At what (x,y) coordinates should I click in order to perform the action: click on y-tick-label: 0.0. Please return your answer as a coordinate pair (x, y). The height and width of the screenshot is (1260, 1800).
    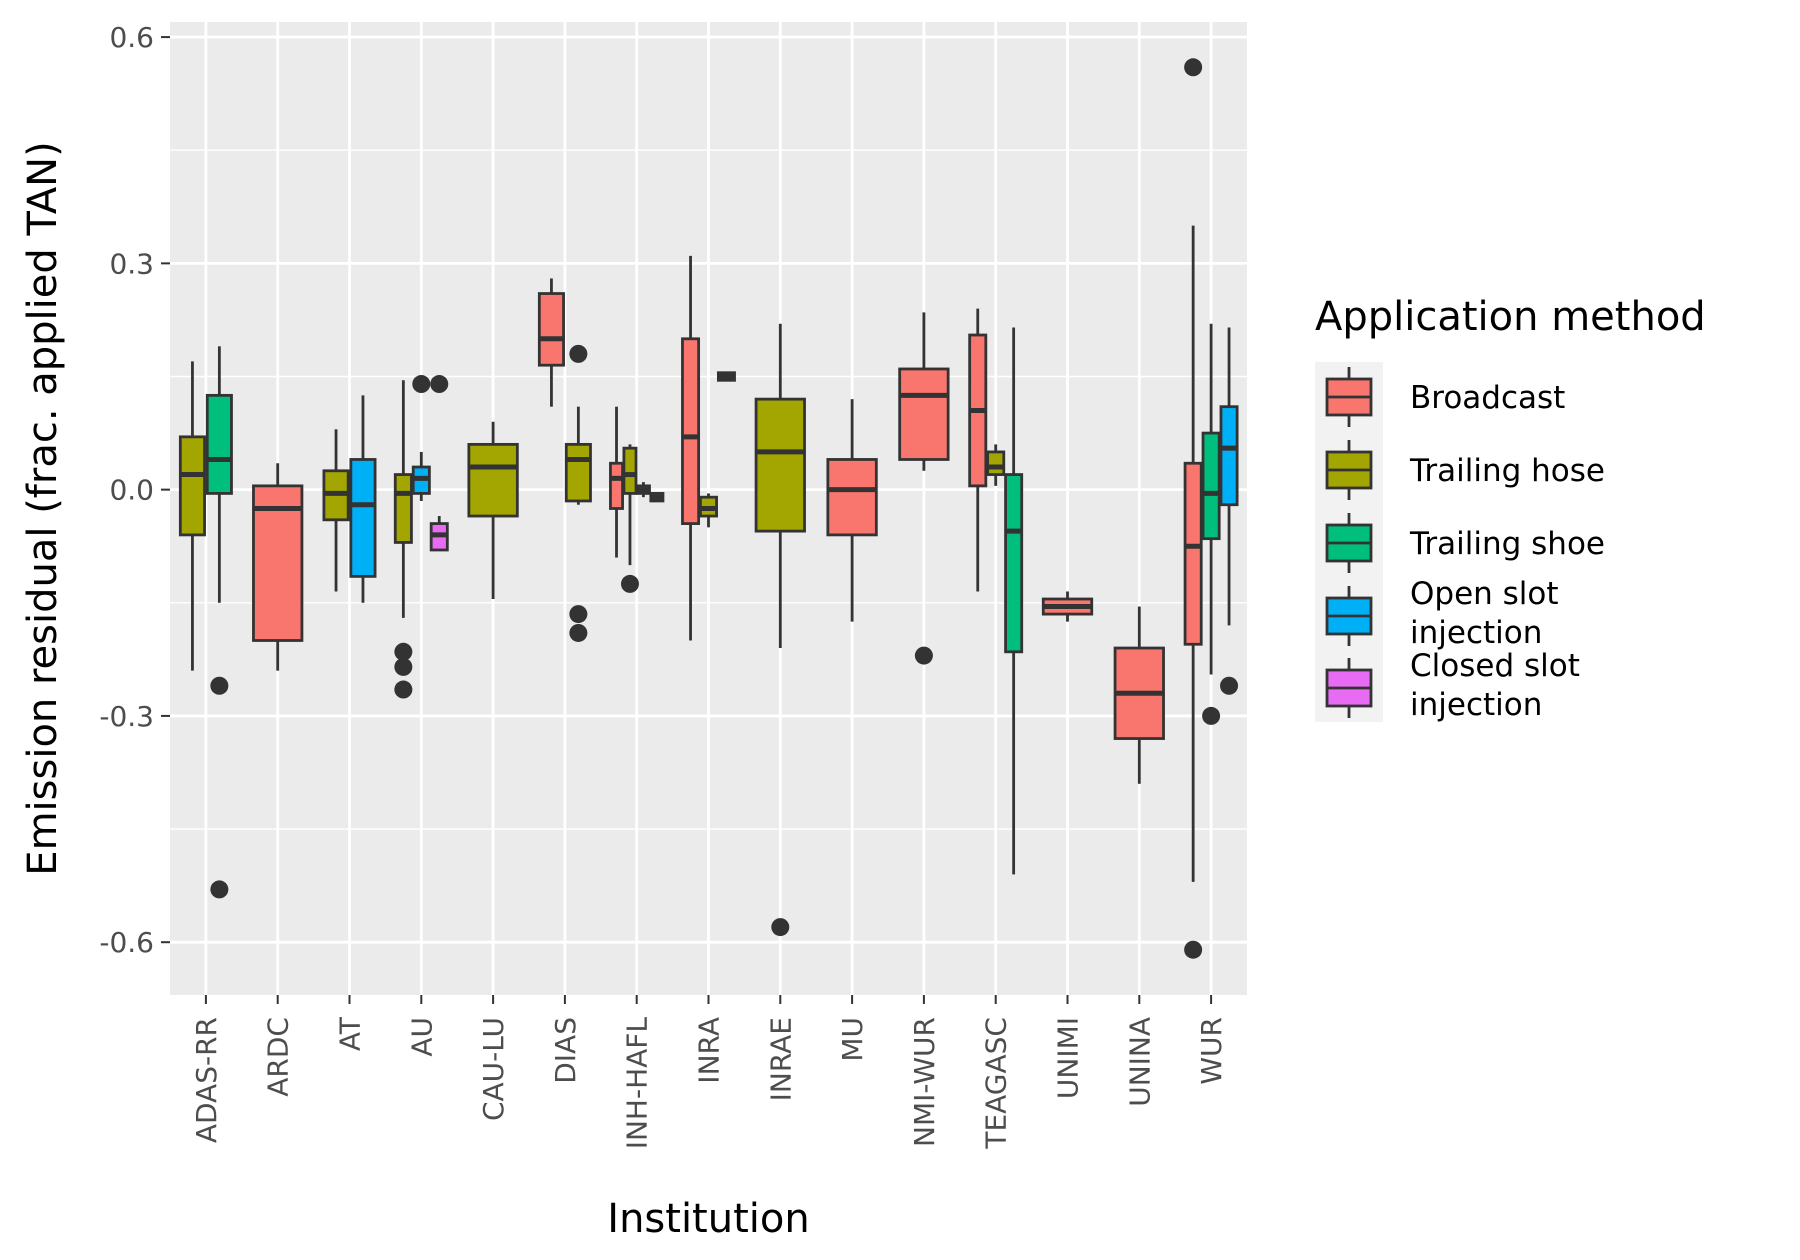
    Looking at the image, I should click on (131, 490).